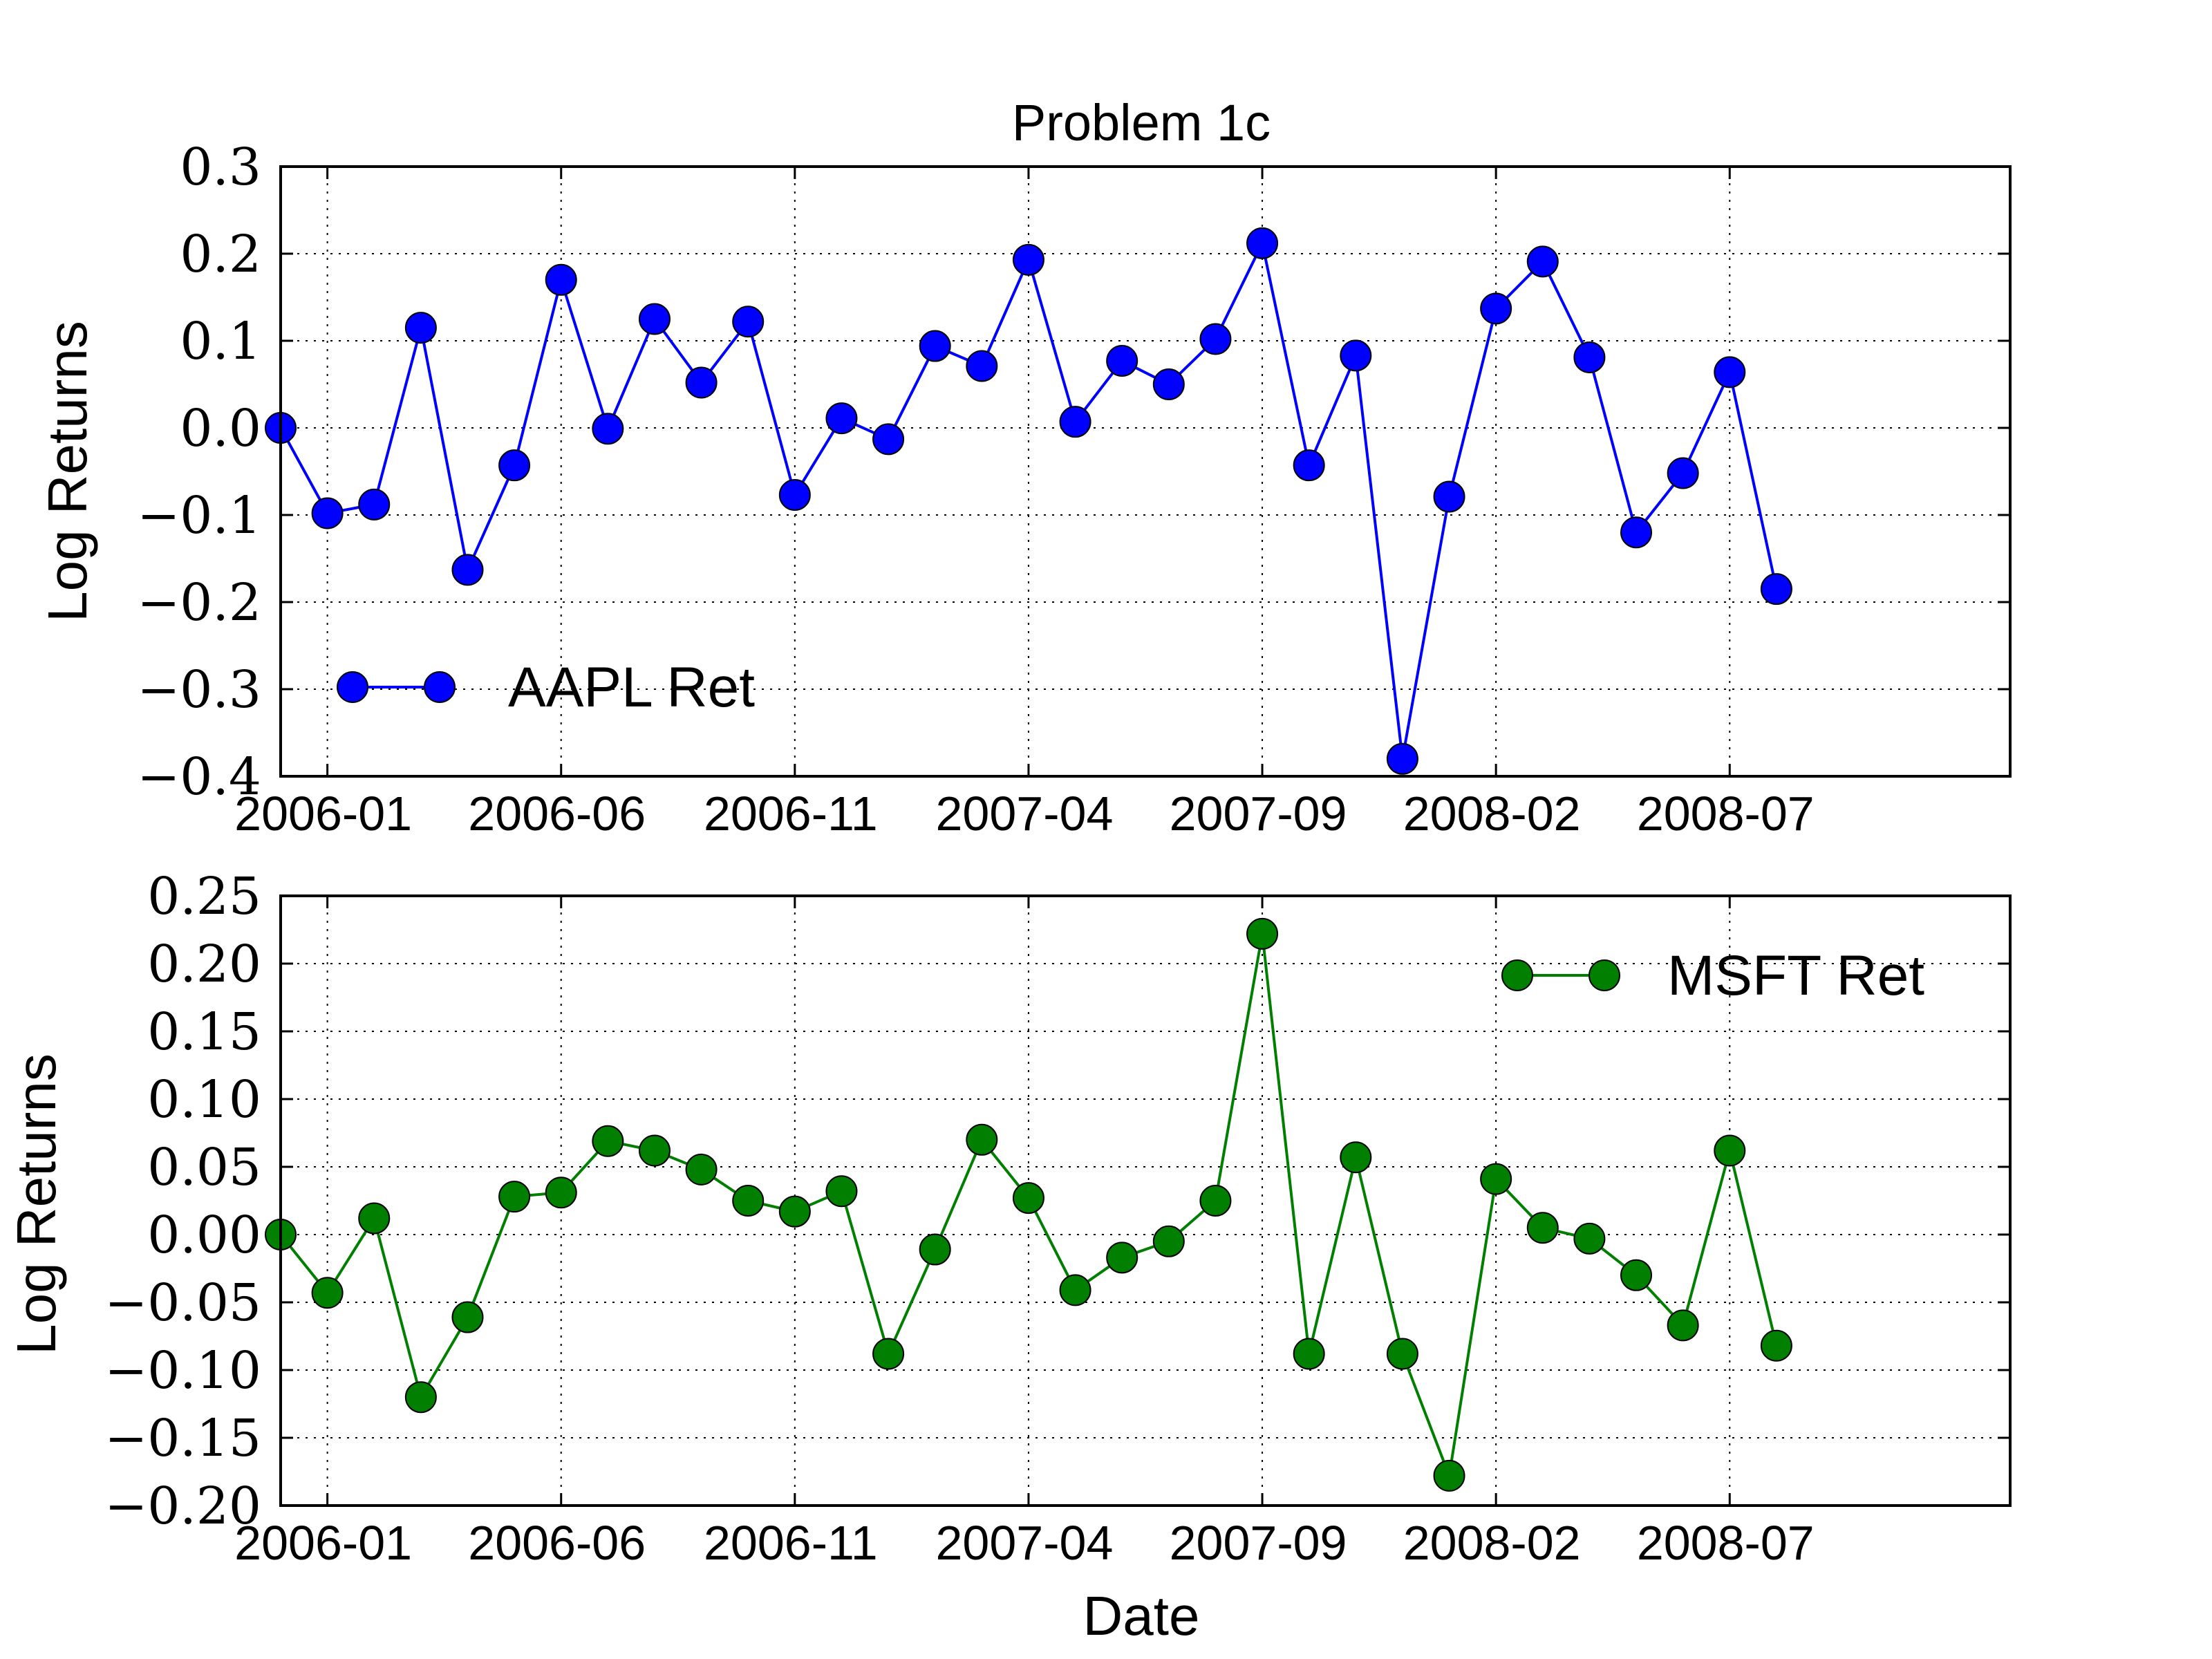 Image resolution: width=2212 pixels, height=1659 pixels. I want to click on y-tick-label: 0.00, so click(204, 1235).